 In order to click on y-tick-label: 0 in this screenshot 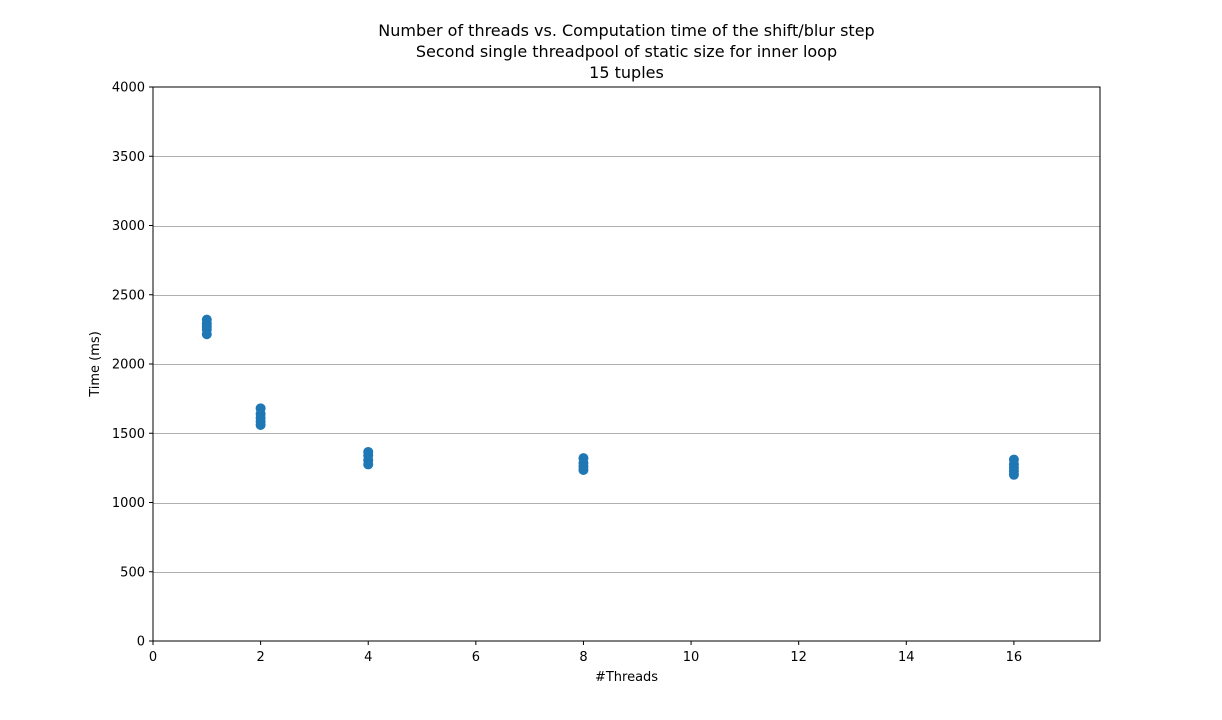, I will do `click(141, 642)`.